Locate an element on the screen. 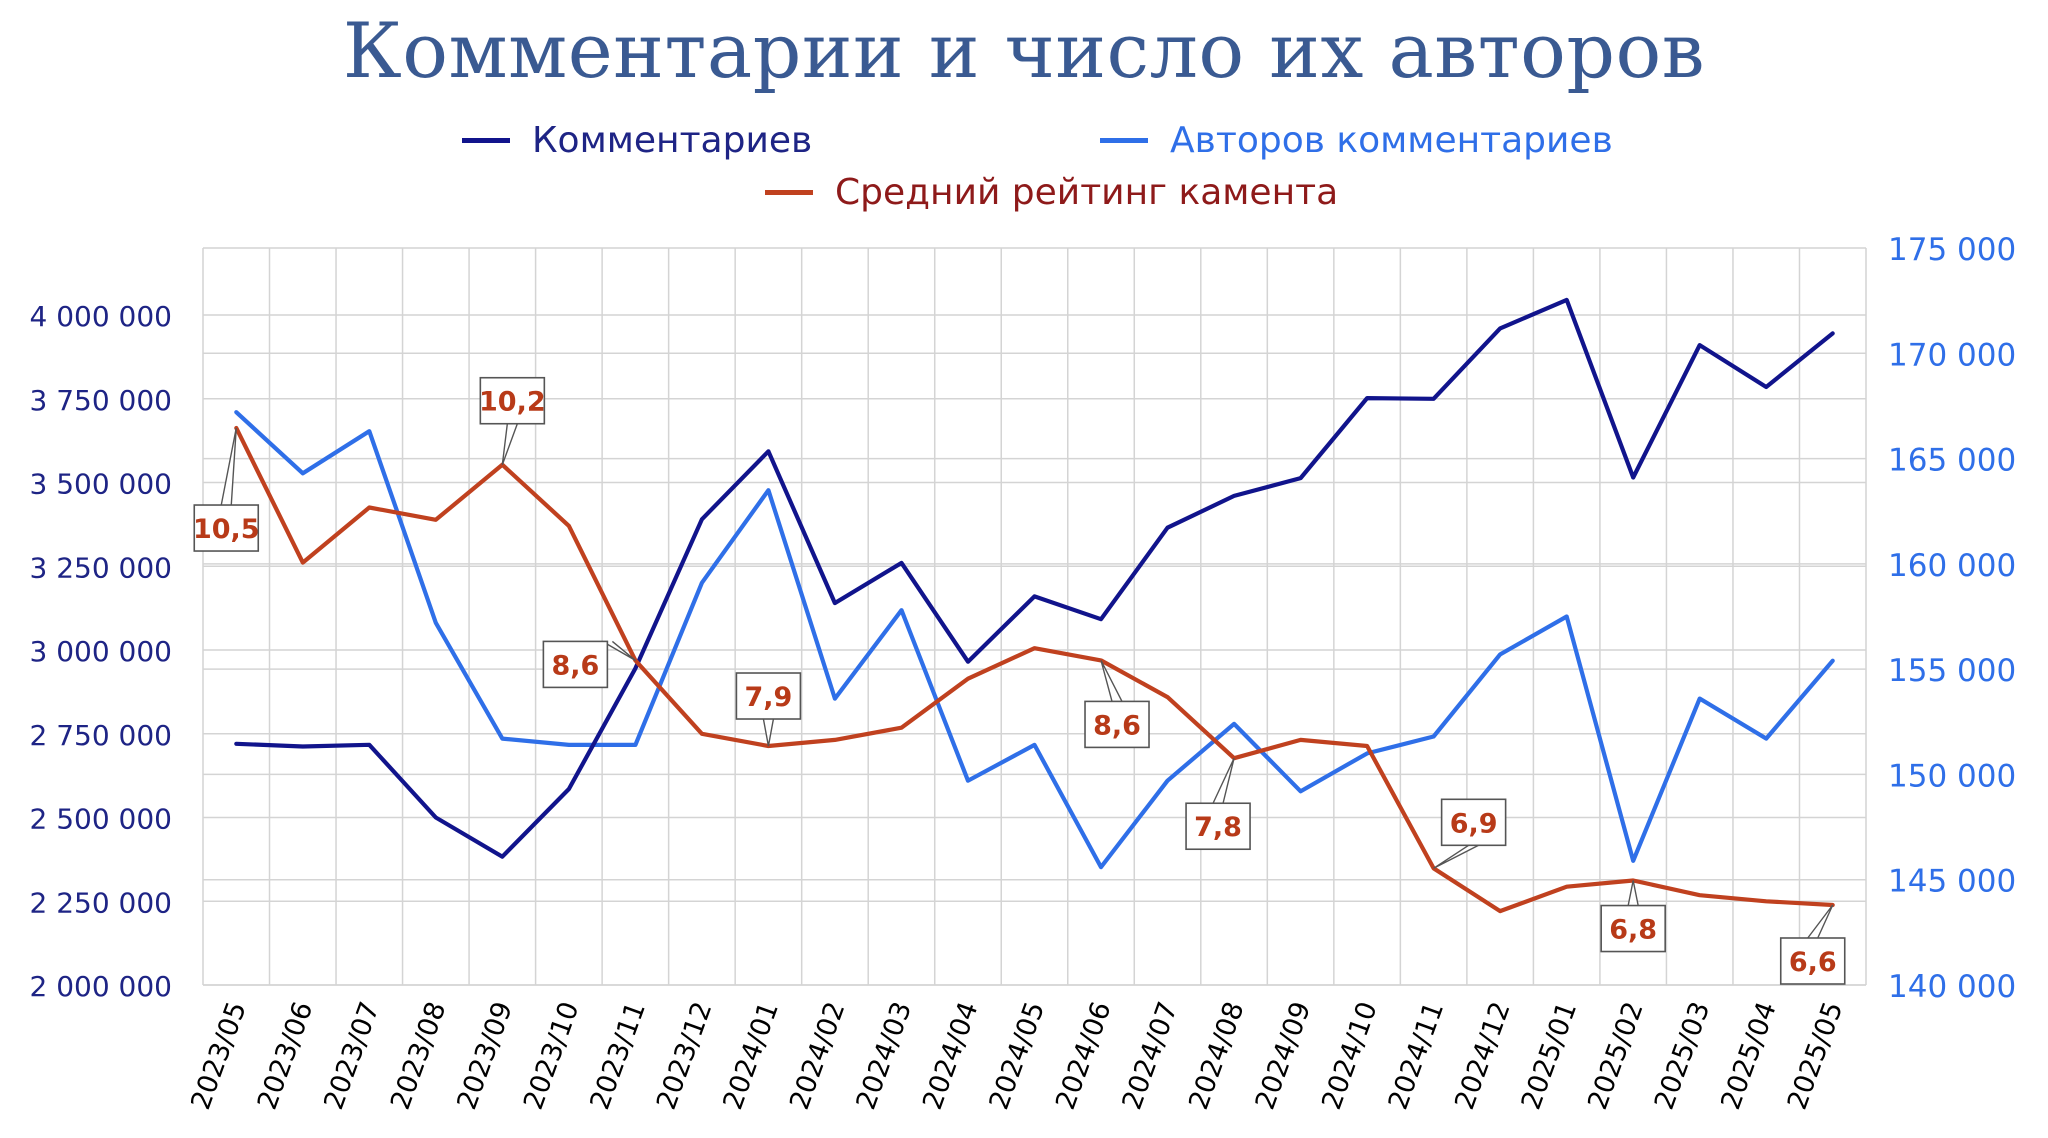  legend-item-comments: Комментариев is located at coordinates (637, 140).